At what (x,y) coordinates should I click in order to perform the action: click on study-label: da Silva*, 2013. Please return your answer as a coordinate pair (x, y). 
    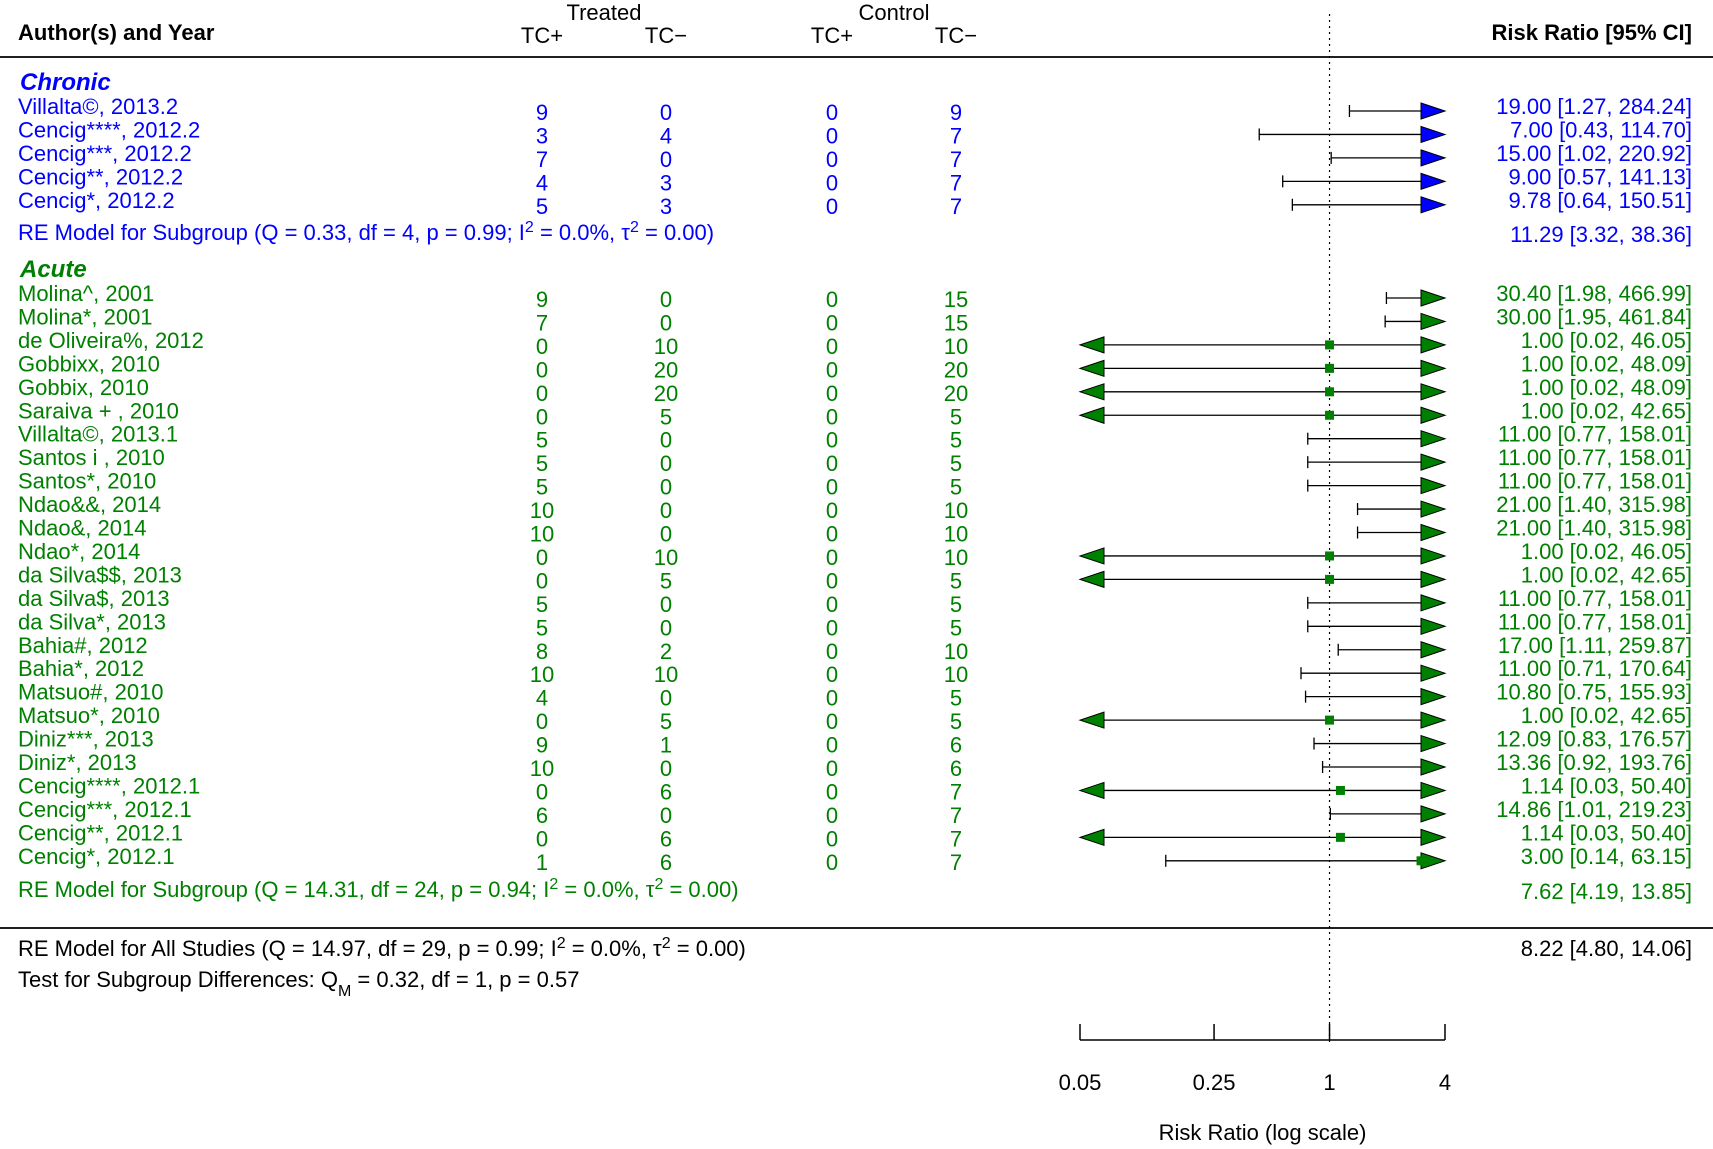
    Looking at the image, I should click on (92, 621).